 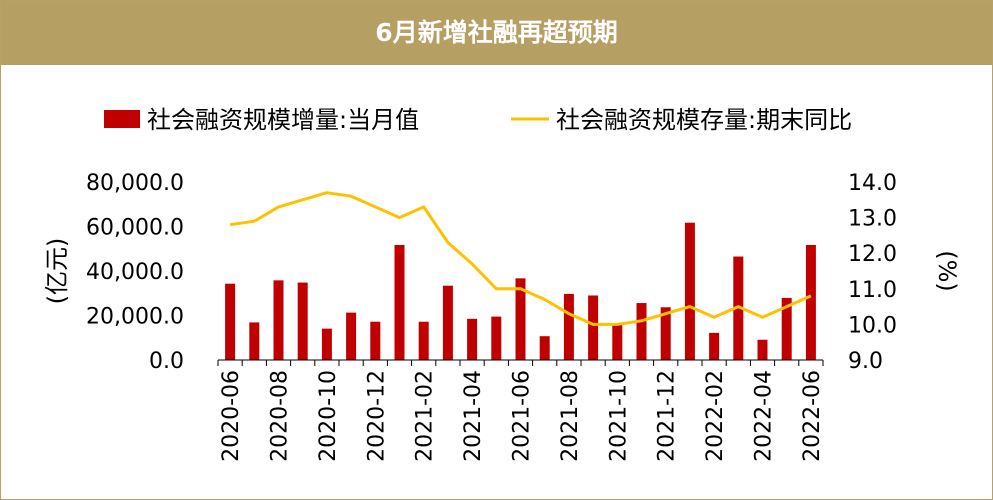 I want to click on legend-bar-swatch, so click(x=122, y=119).